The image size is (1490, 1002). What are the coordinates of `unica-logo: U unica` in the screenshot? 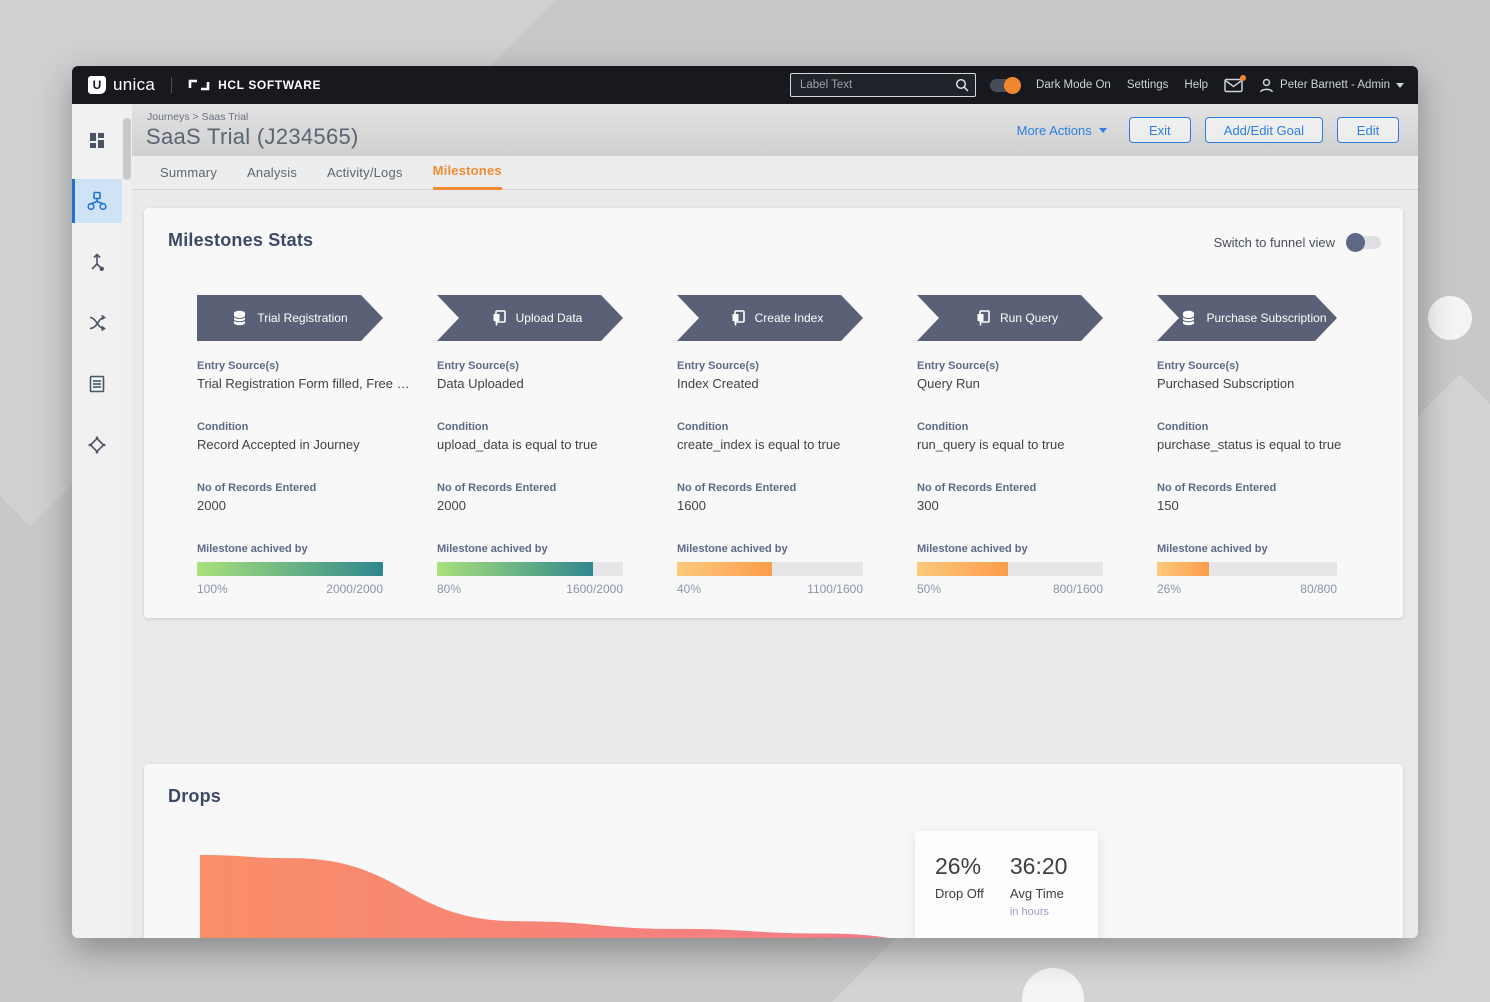 It's located at (121, 85).